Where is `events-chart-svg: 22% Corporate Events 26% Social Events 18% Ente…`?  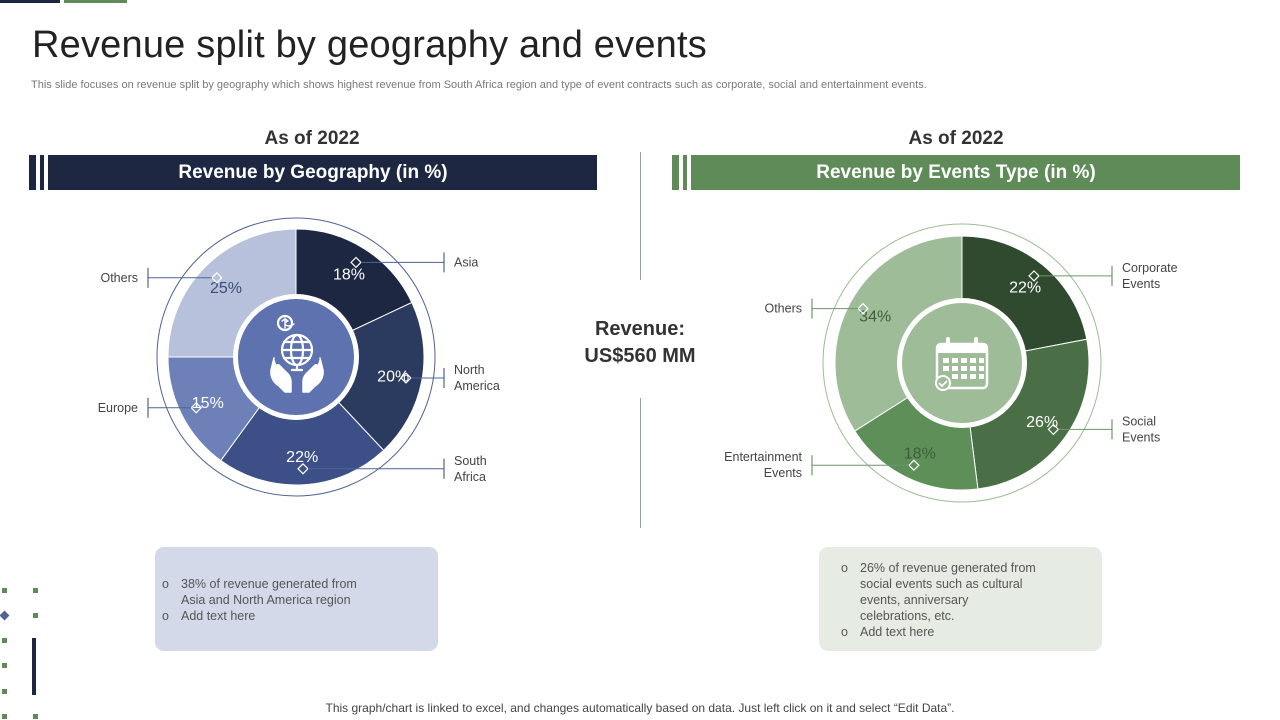 events-chart-svg: 22% Corporate Events 26% Social Events 18% Ente… is located at coordinates (951, 363).